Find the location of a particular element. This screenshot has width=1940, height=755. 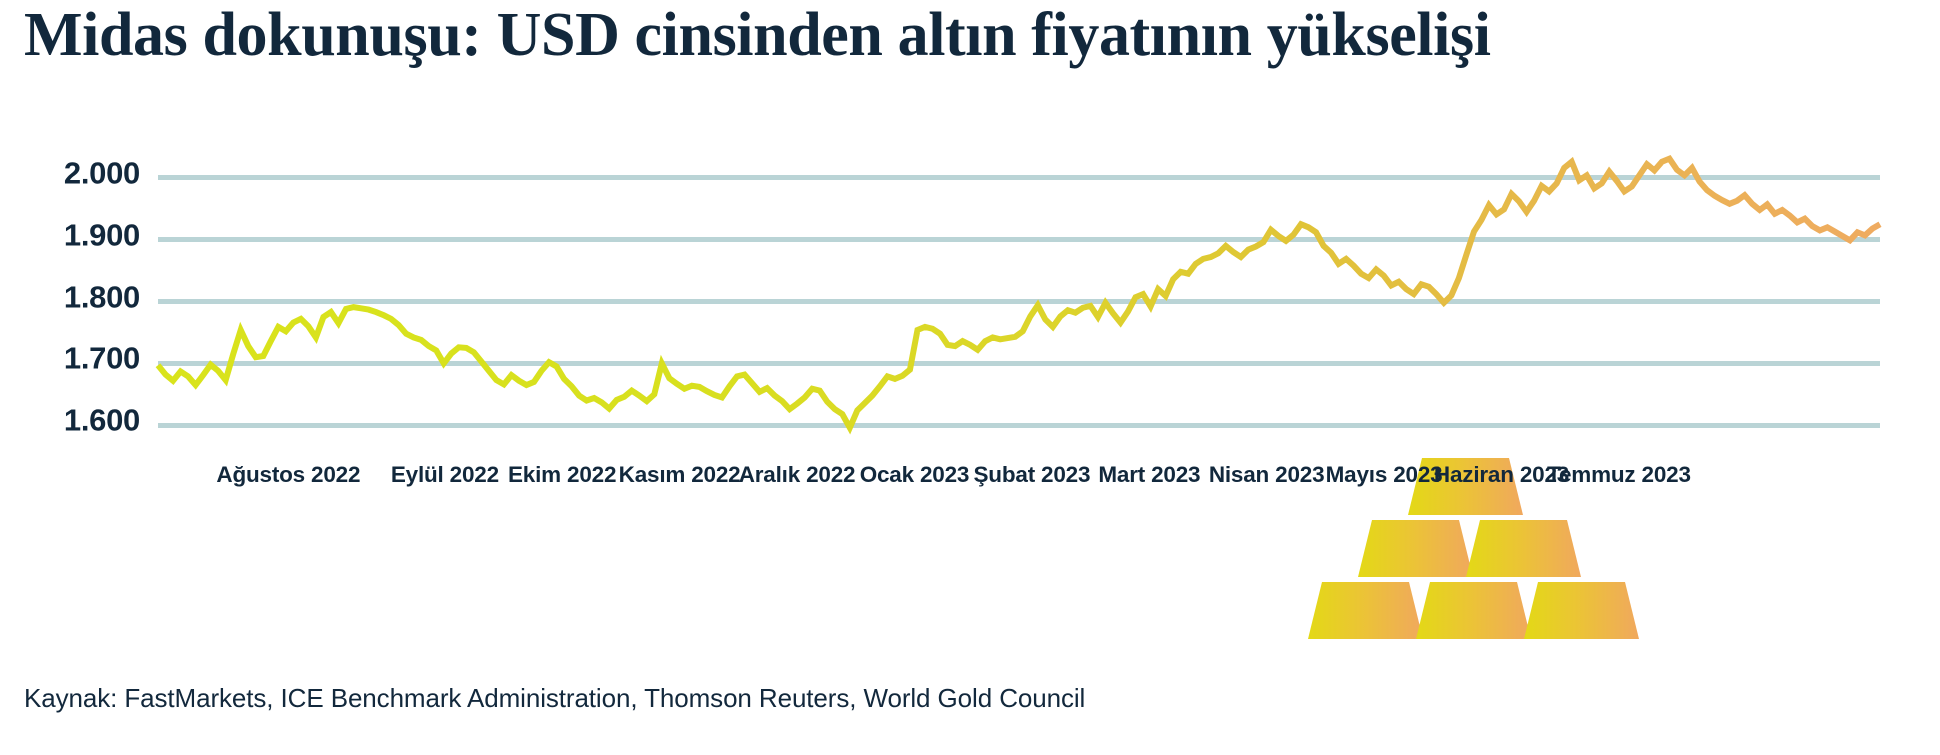

y-axis-tick-label: 1.800 is located at coordinates (101, 297).